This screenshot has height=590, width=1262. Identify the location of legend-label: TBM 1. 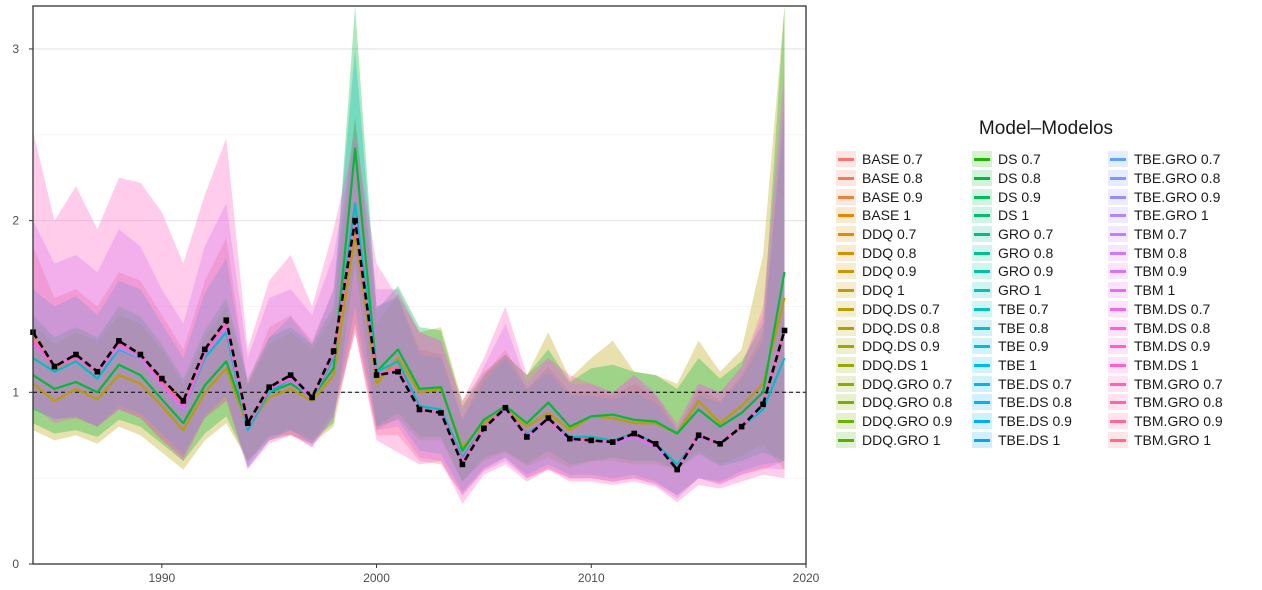
(1155, 290).